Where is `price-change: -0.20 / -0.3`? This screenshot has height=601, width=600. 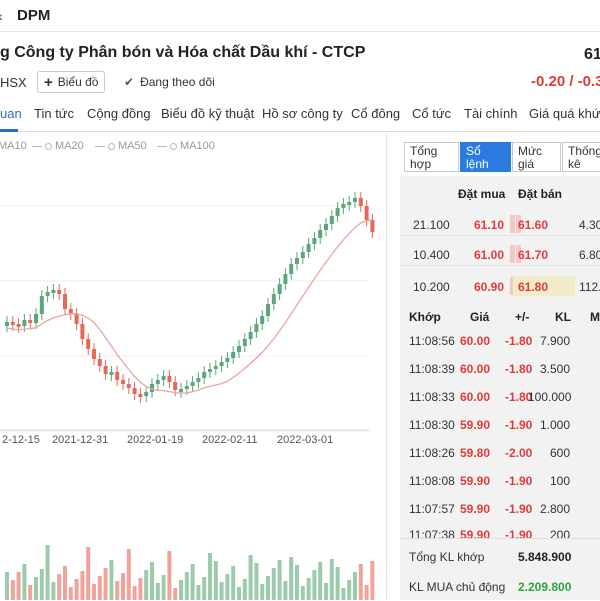
price-change: -0.20 / -0.3 is located at coordinates (565, 81).